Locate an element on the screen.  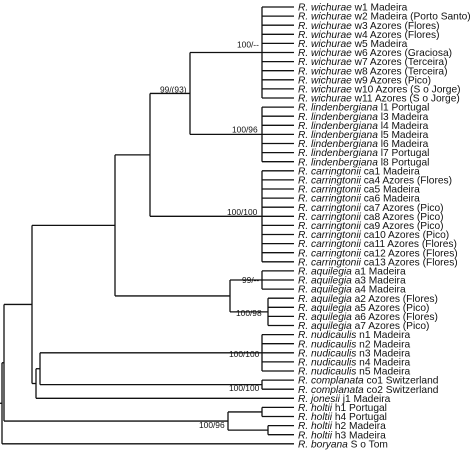
leaf-specimen-id: l7 Portugal is located at coordinates (404, 153).